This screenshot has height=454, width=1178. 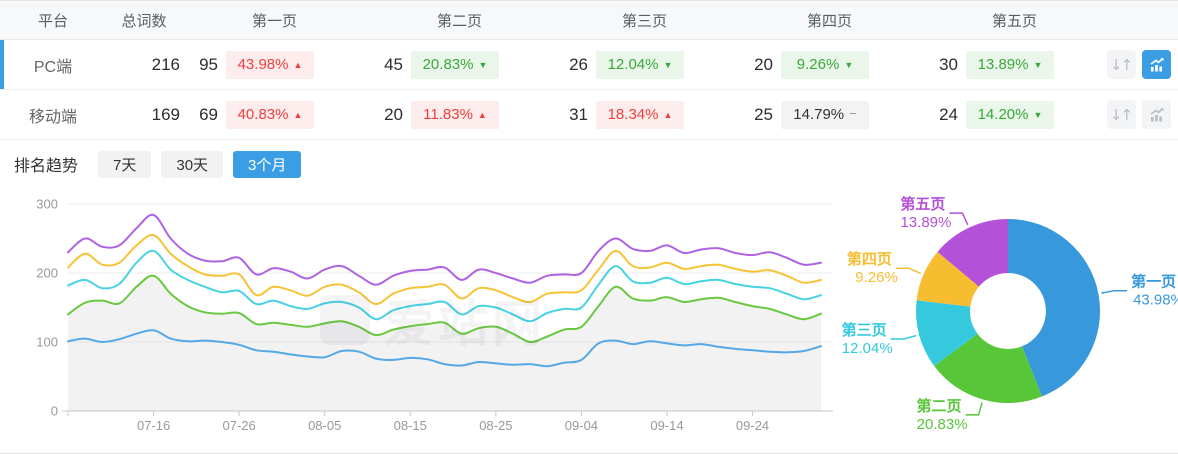 I want to click on svg-text: 08-15, so click(x=410, y=425).